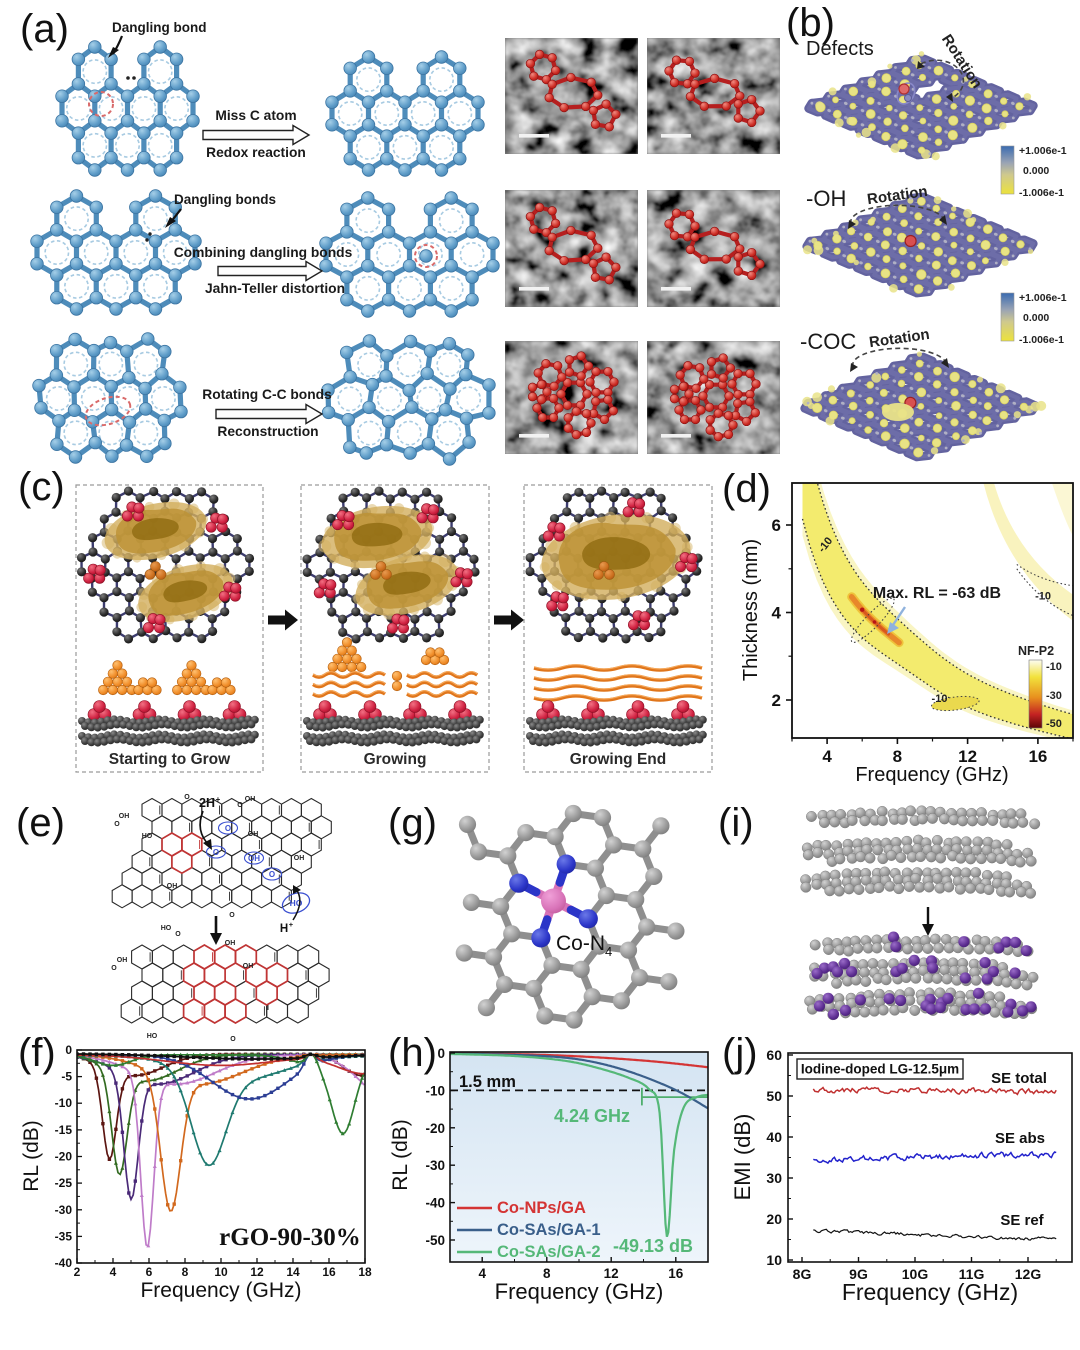 The width and height of the screenshot is (1080, 1350). What do you see at coordinates (580, 943) in the screenshot?
I see `svg-text: Co-N` at bounding box center [580, 943].